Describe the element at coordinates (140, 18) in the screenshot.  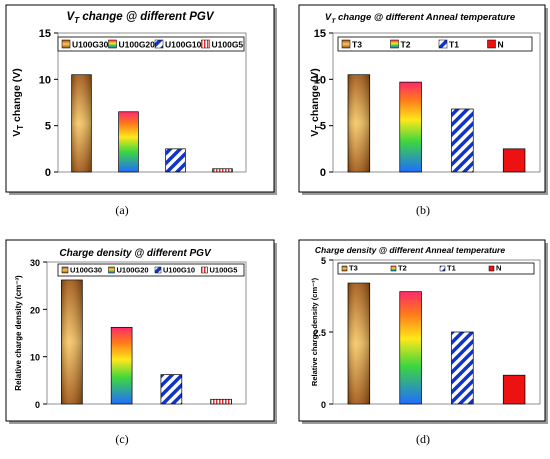
I see `chart-title: VT change @ different PGV` at that location.